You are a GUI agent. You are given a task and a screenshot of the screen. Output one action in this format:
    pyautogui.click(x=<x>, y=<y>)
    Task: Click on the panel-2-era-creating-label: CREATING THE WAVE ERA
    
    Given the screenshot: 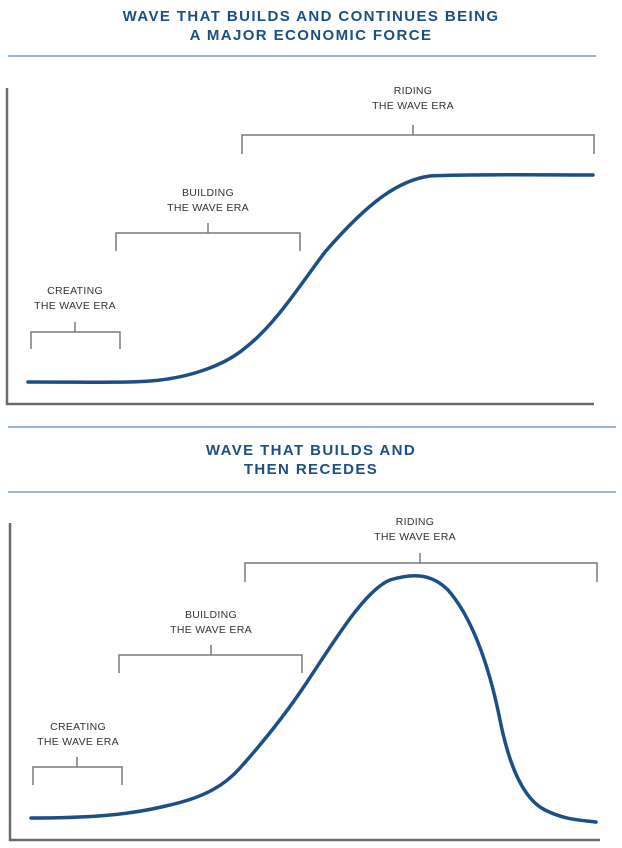 What is the action you would take?
    pyautogui.click(x=78, y=735)
    